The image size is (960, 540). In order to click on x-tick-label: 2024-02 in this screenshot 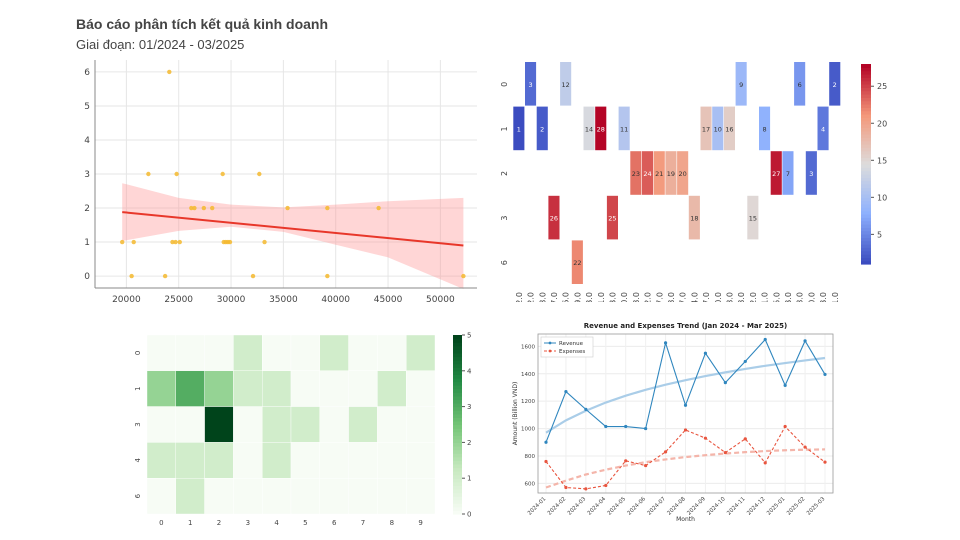, I will do `click(557, 506)`.